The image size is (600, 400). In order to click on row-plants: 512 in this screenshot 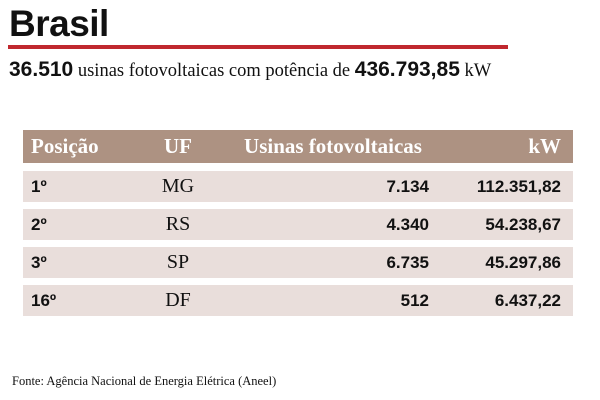, I will do `click(414, 300)`.